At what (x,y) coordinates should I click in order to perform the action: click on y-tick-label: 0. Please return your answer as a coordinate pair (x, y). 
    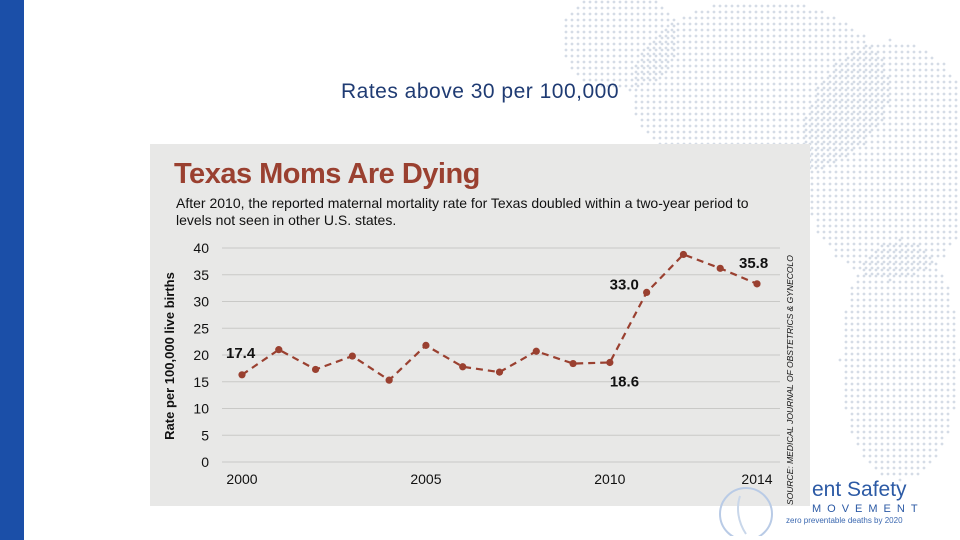
    Looking at the image, I should click on (205, 462).